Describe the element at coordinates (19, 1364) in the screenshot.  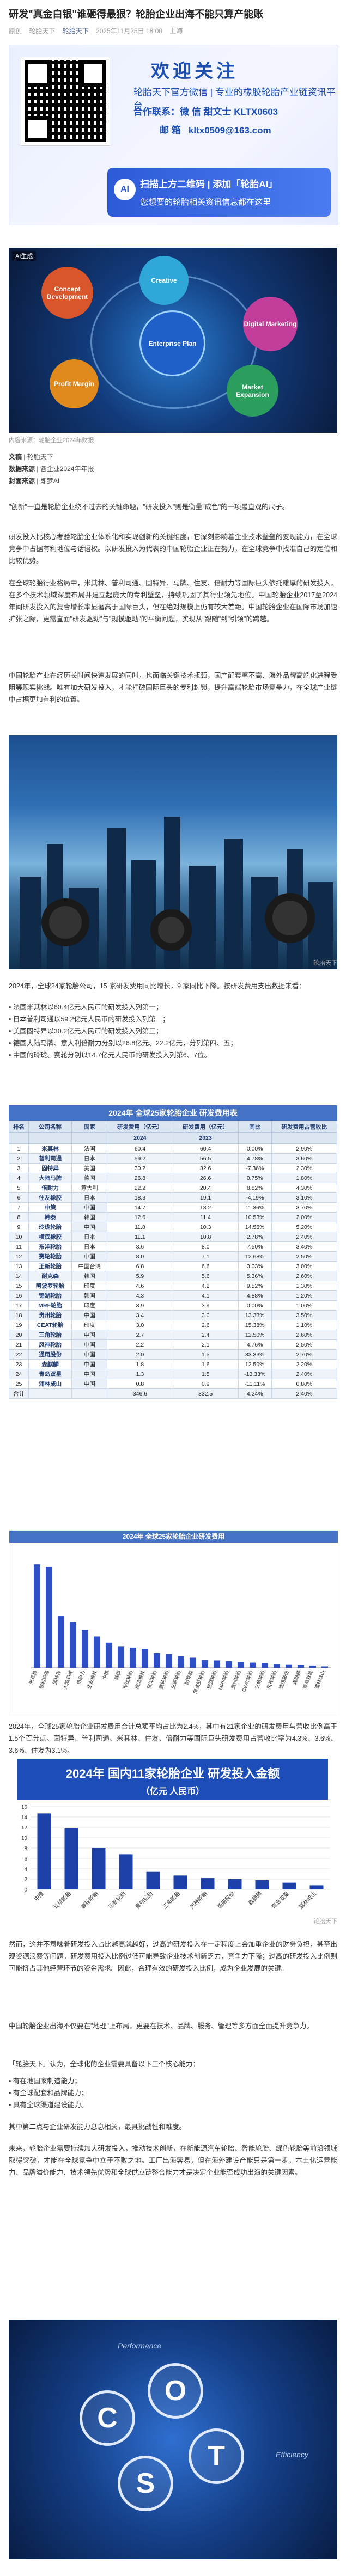
I see `table-cell: 23` at that location.